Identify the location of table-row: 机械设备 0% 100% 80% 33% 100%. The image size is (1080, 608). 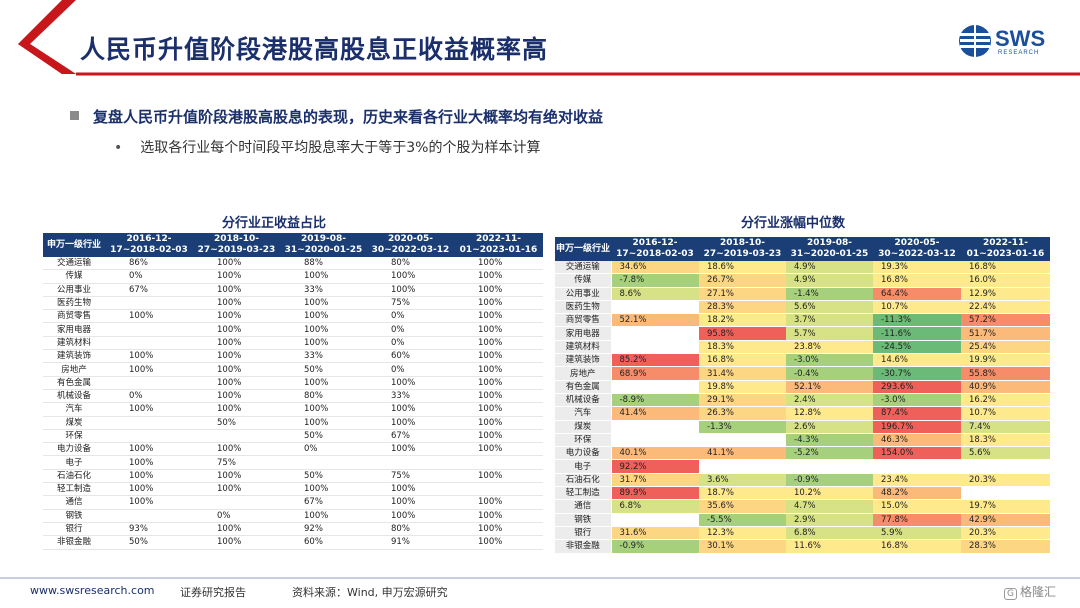
(293, 396).